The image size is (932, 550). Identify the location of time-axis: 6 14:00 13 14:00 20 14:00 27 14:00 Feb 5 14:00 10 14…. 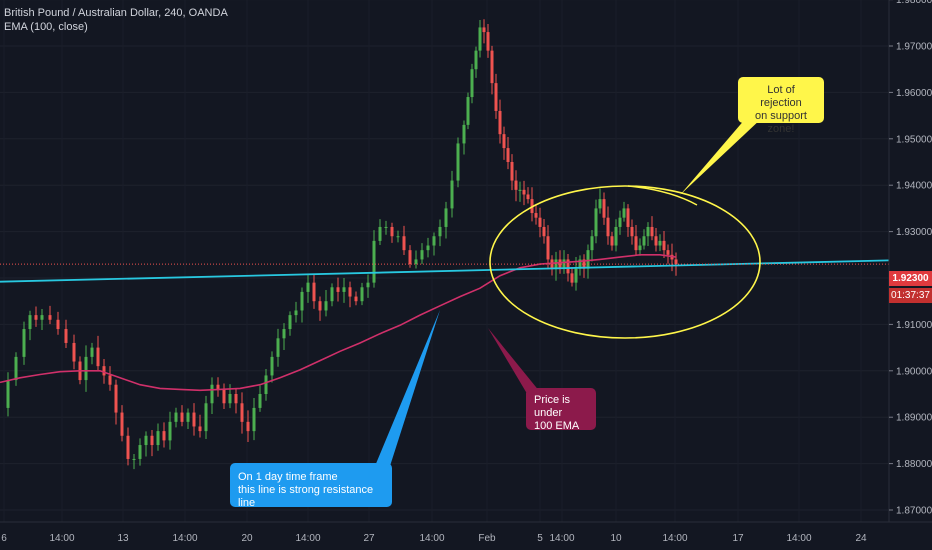
(434, 538).